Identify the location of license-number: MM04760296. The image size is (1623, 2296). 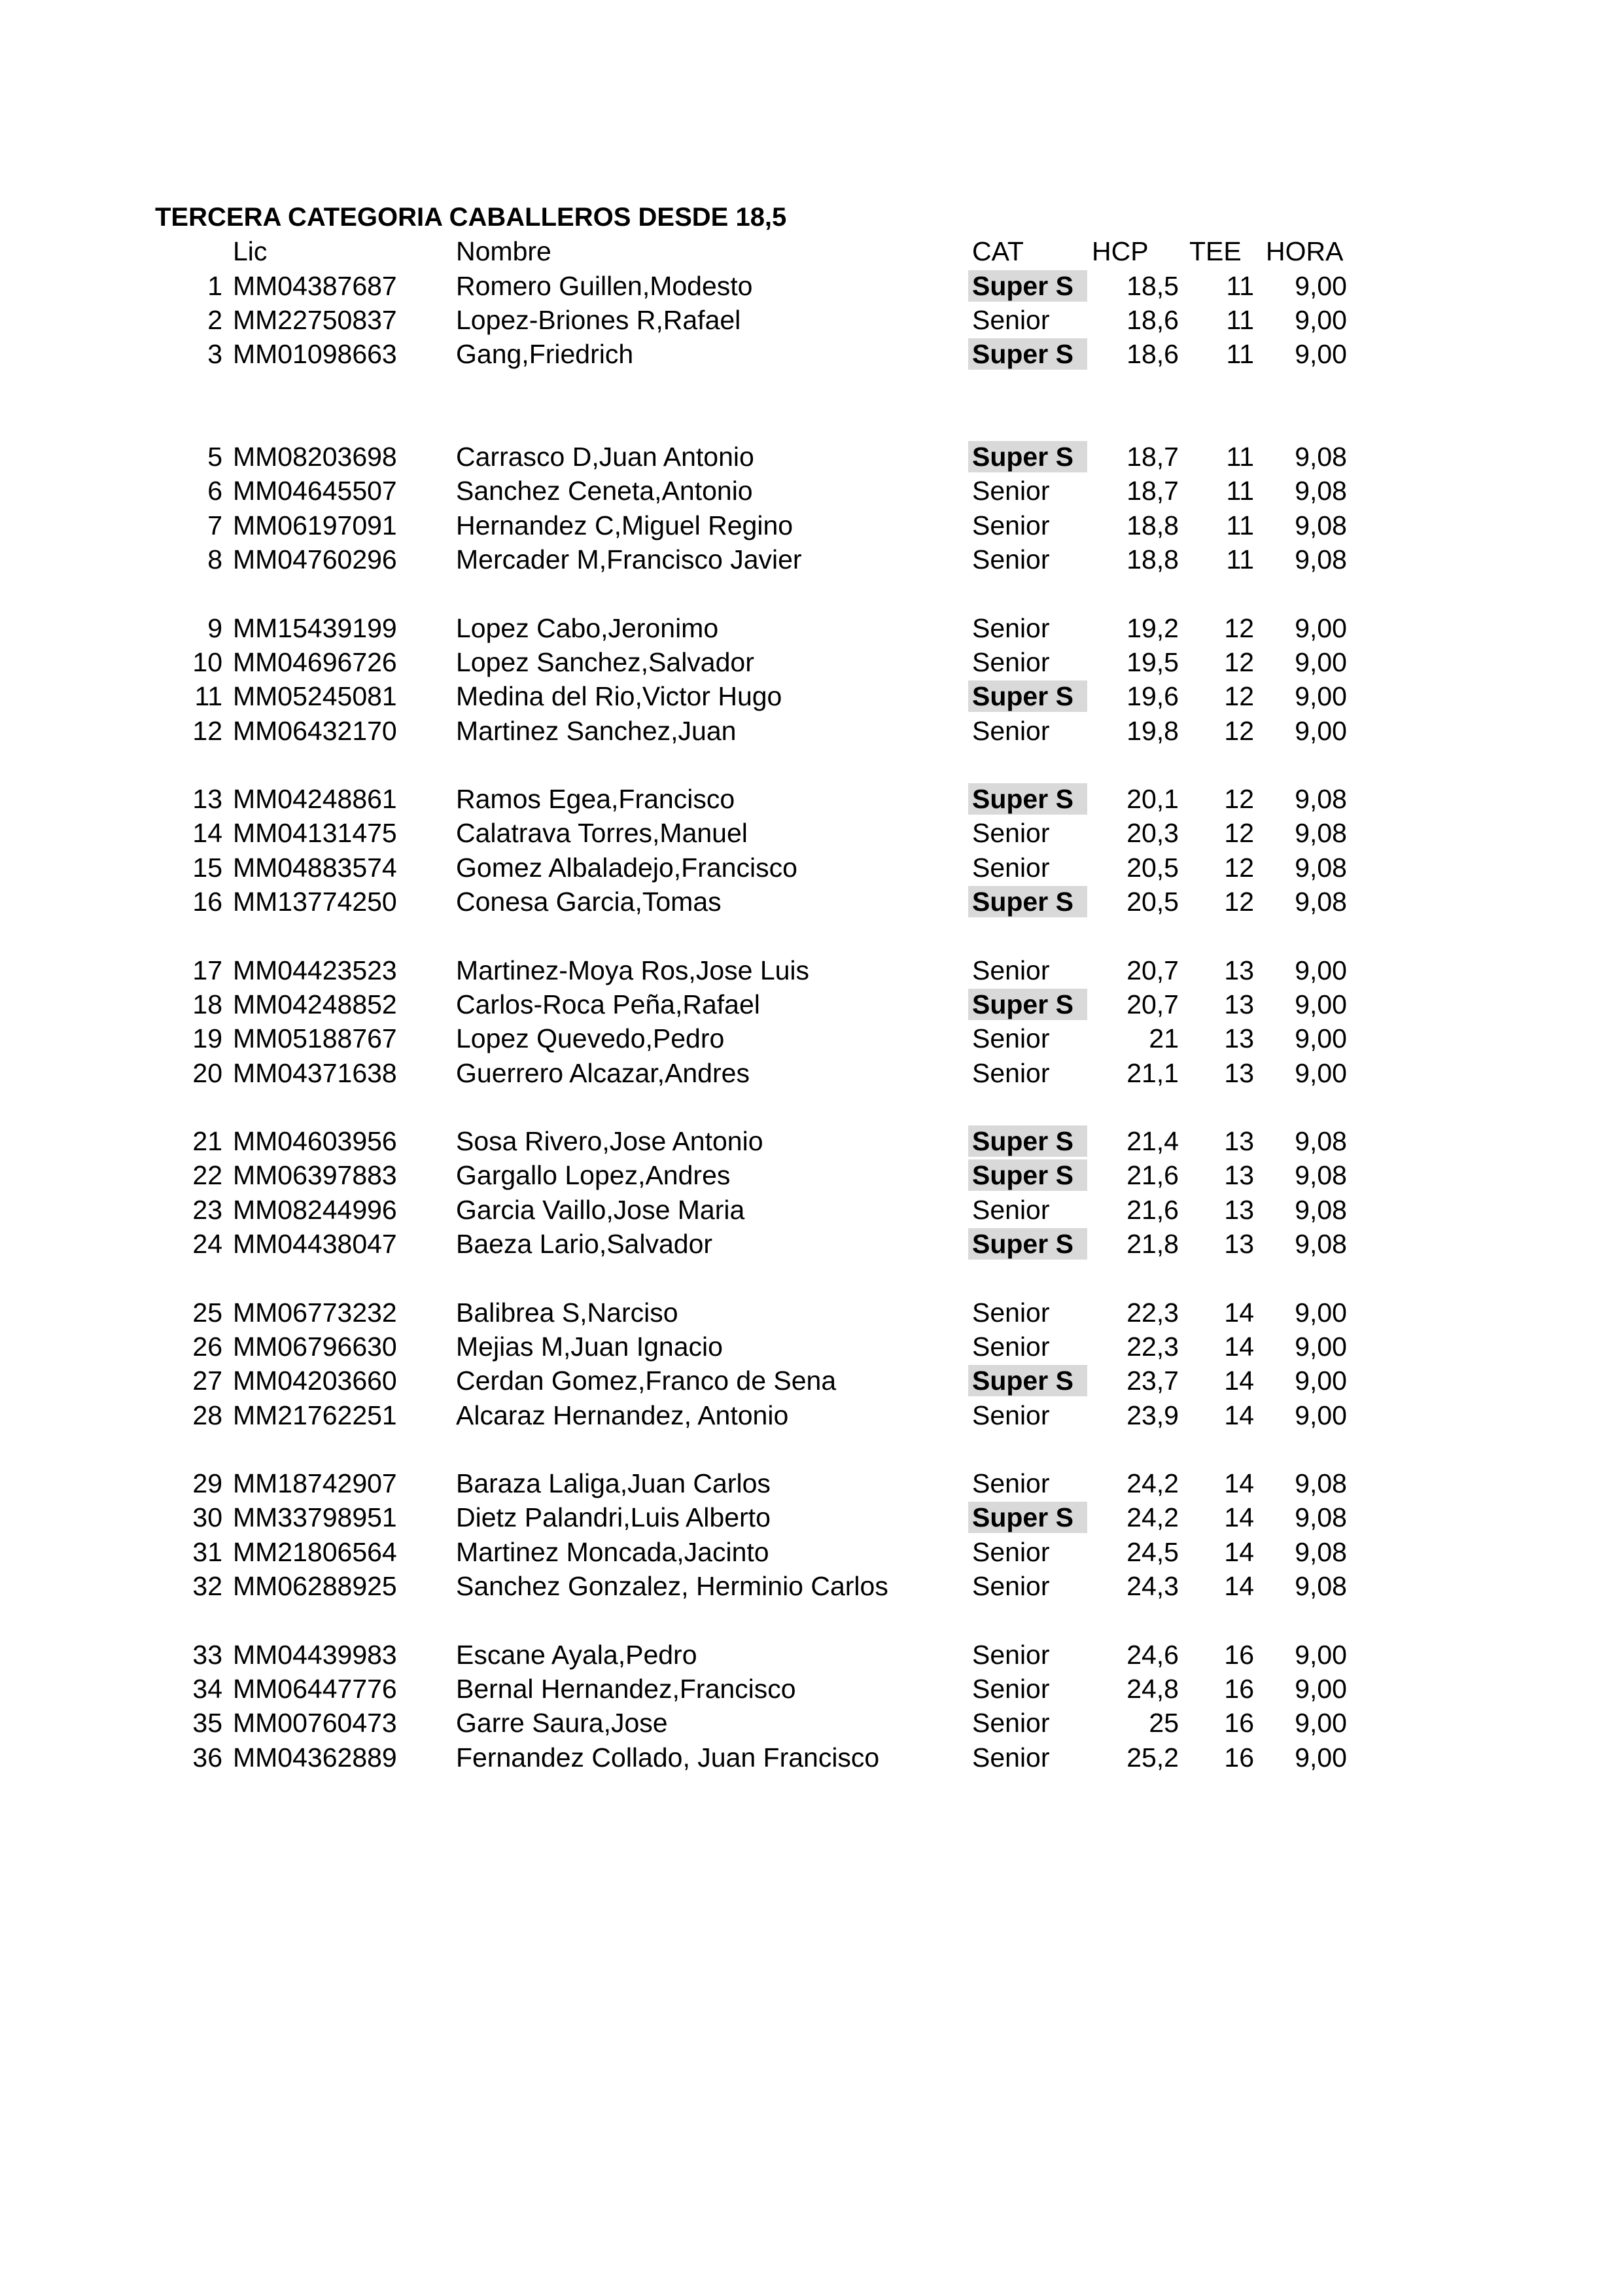
(315, 559).